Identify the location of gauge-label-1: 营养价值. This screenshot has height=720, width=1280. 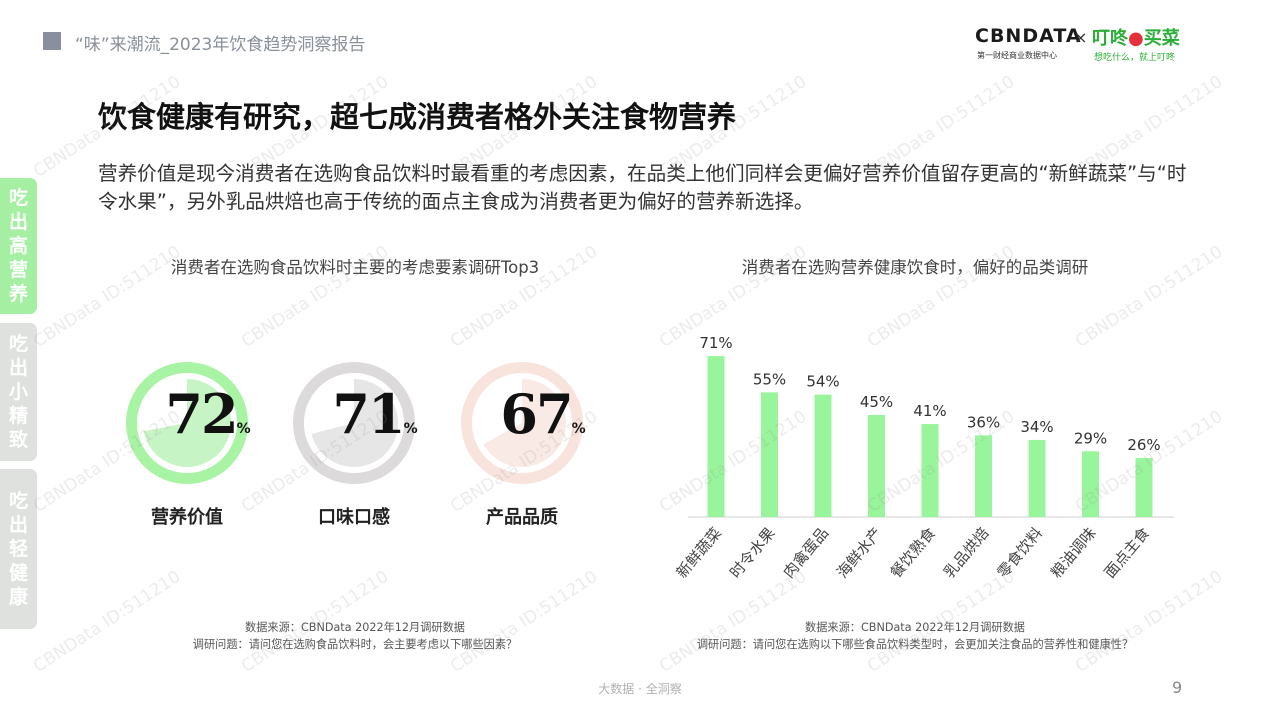
(187, 517).